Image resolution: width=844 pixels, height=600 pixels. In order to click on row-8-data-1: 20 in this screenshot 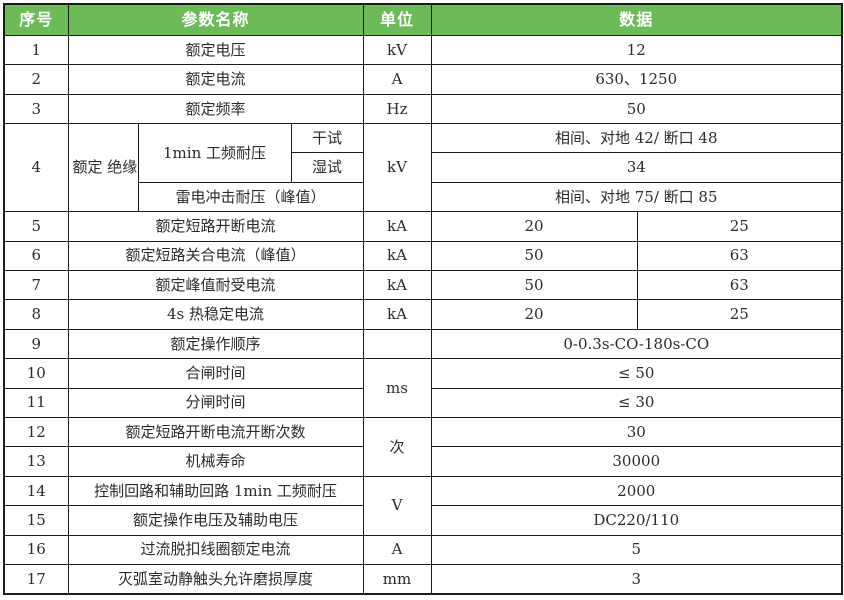, I will do `click(534, 314)`.